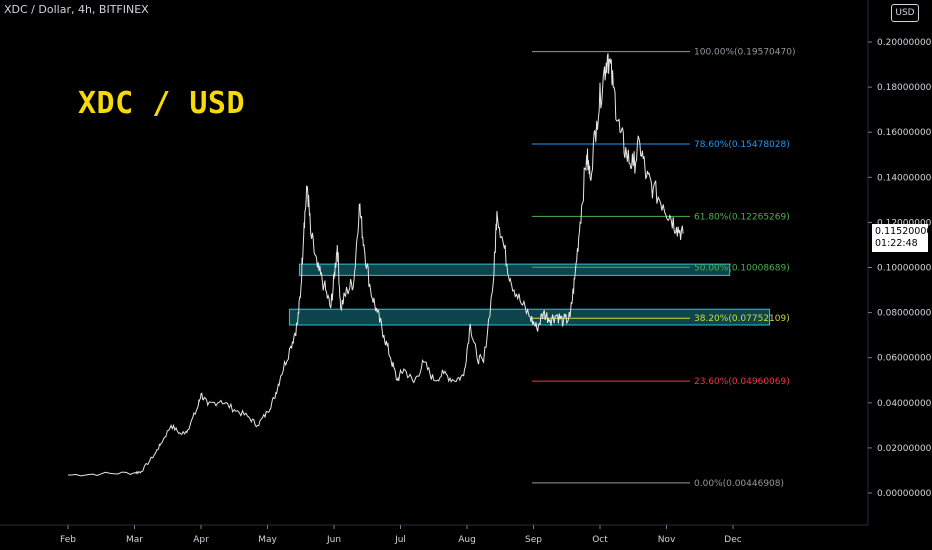  I want to click on fib-label-3: 50.00%(0.10008689), so click(742, 268).